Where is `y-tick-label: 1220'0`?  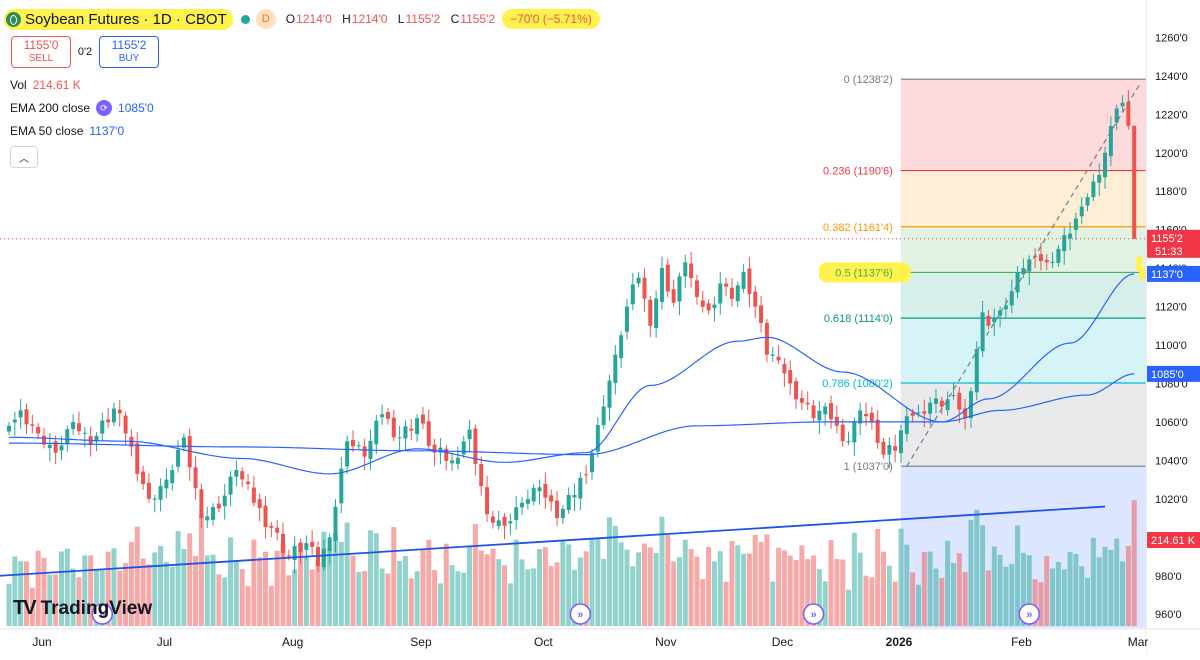 y-tick-label: 1220'0 is located at coordinates (1171, 115).